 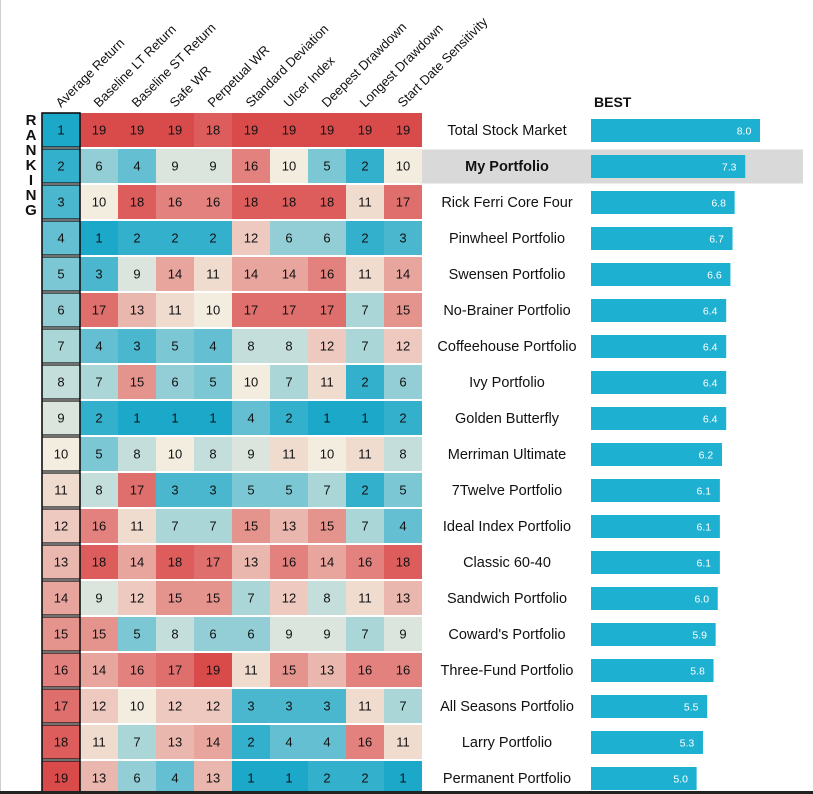 I want to click on portfolio-name: Larry Portfolio, so click(x=507, y=743).